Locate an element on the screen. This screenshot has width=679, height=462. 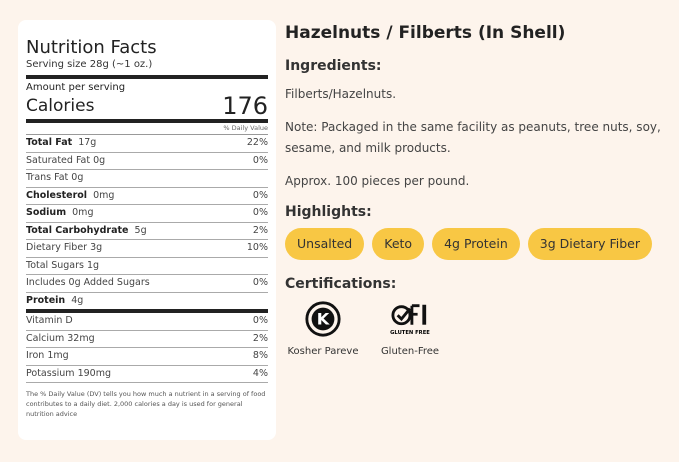
nutrient-row: Sodium 0mg 0% is located at coordinates (147, 214).